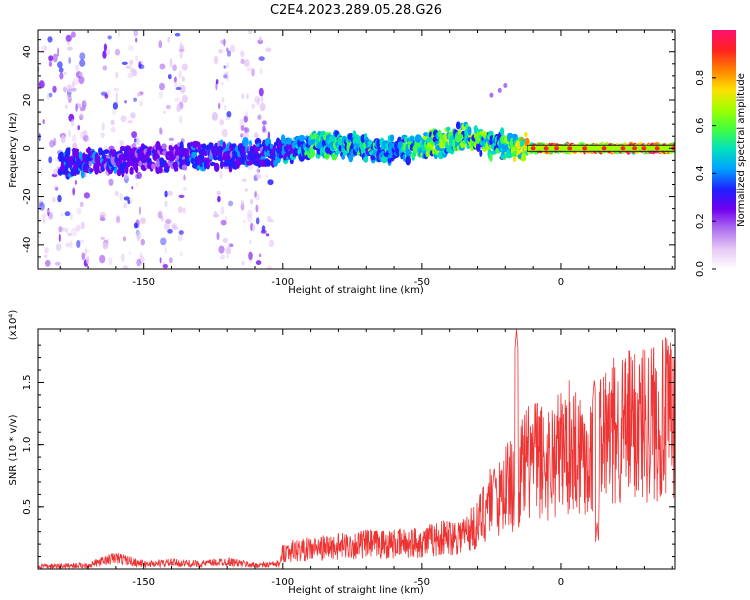 Image resolution: width=750 pixels, height=600 pixels. Describe the element at coordinates (700, 221) in the screenshot. I see `colorbar-tick-label: 0.2` at that location.